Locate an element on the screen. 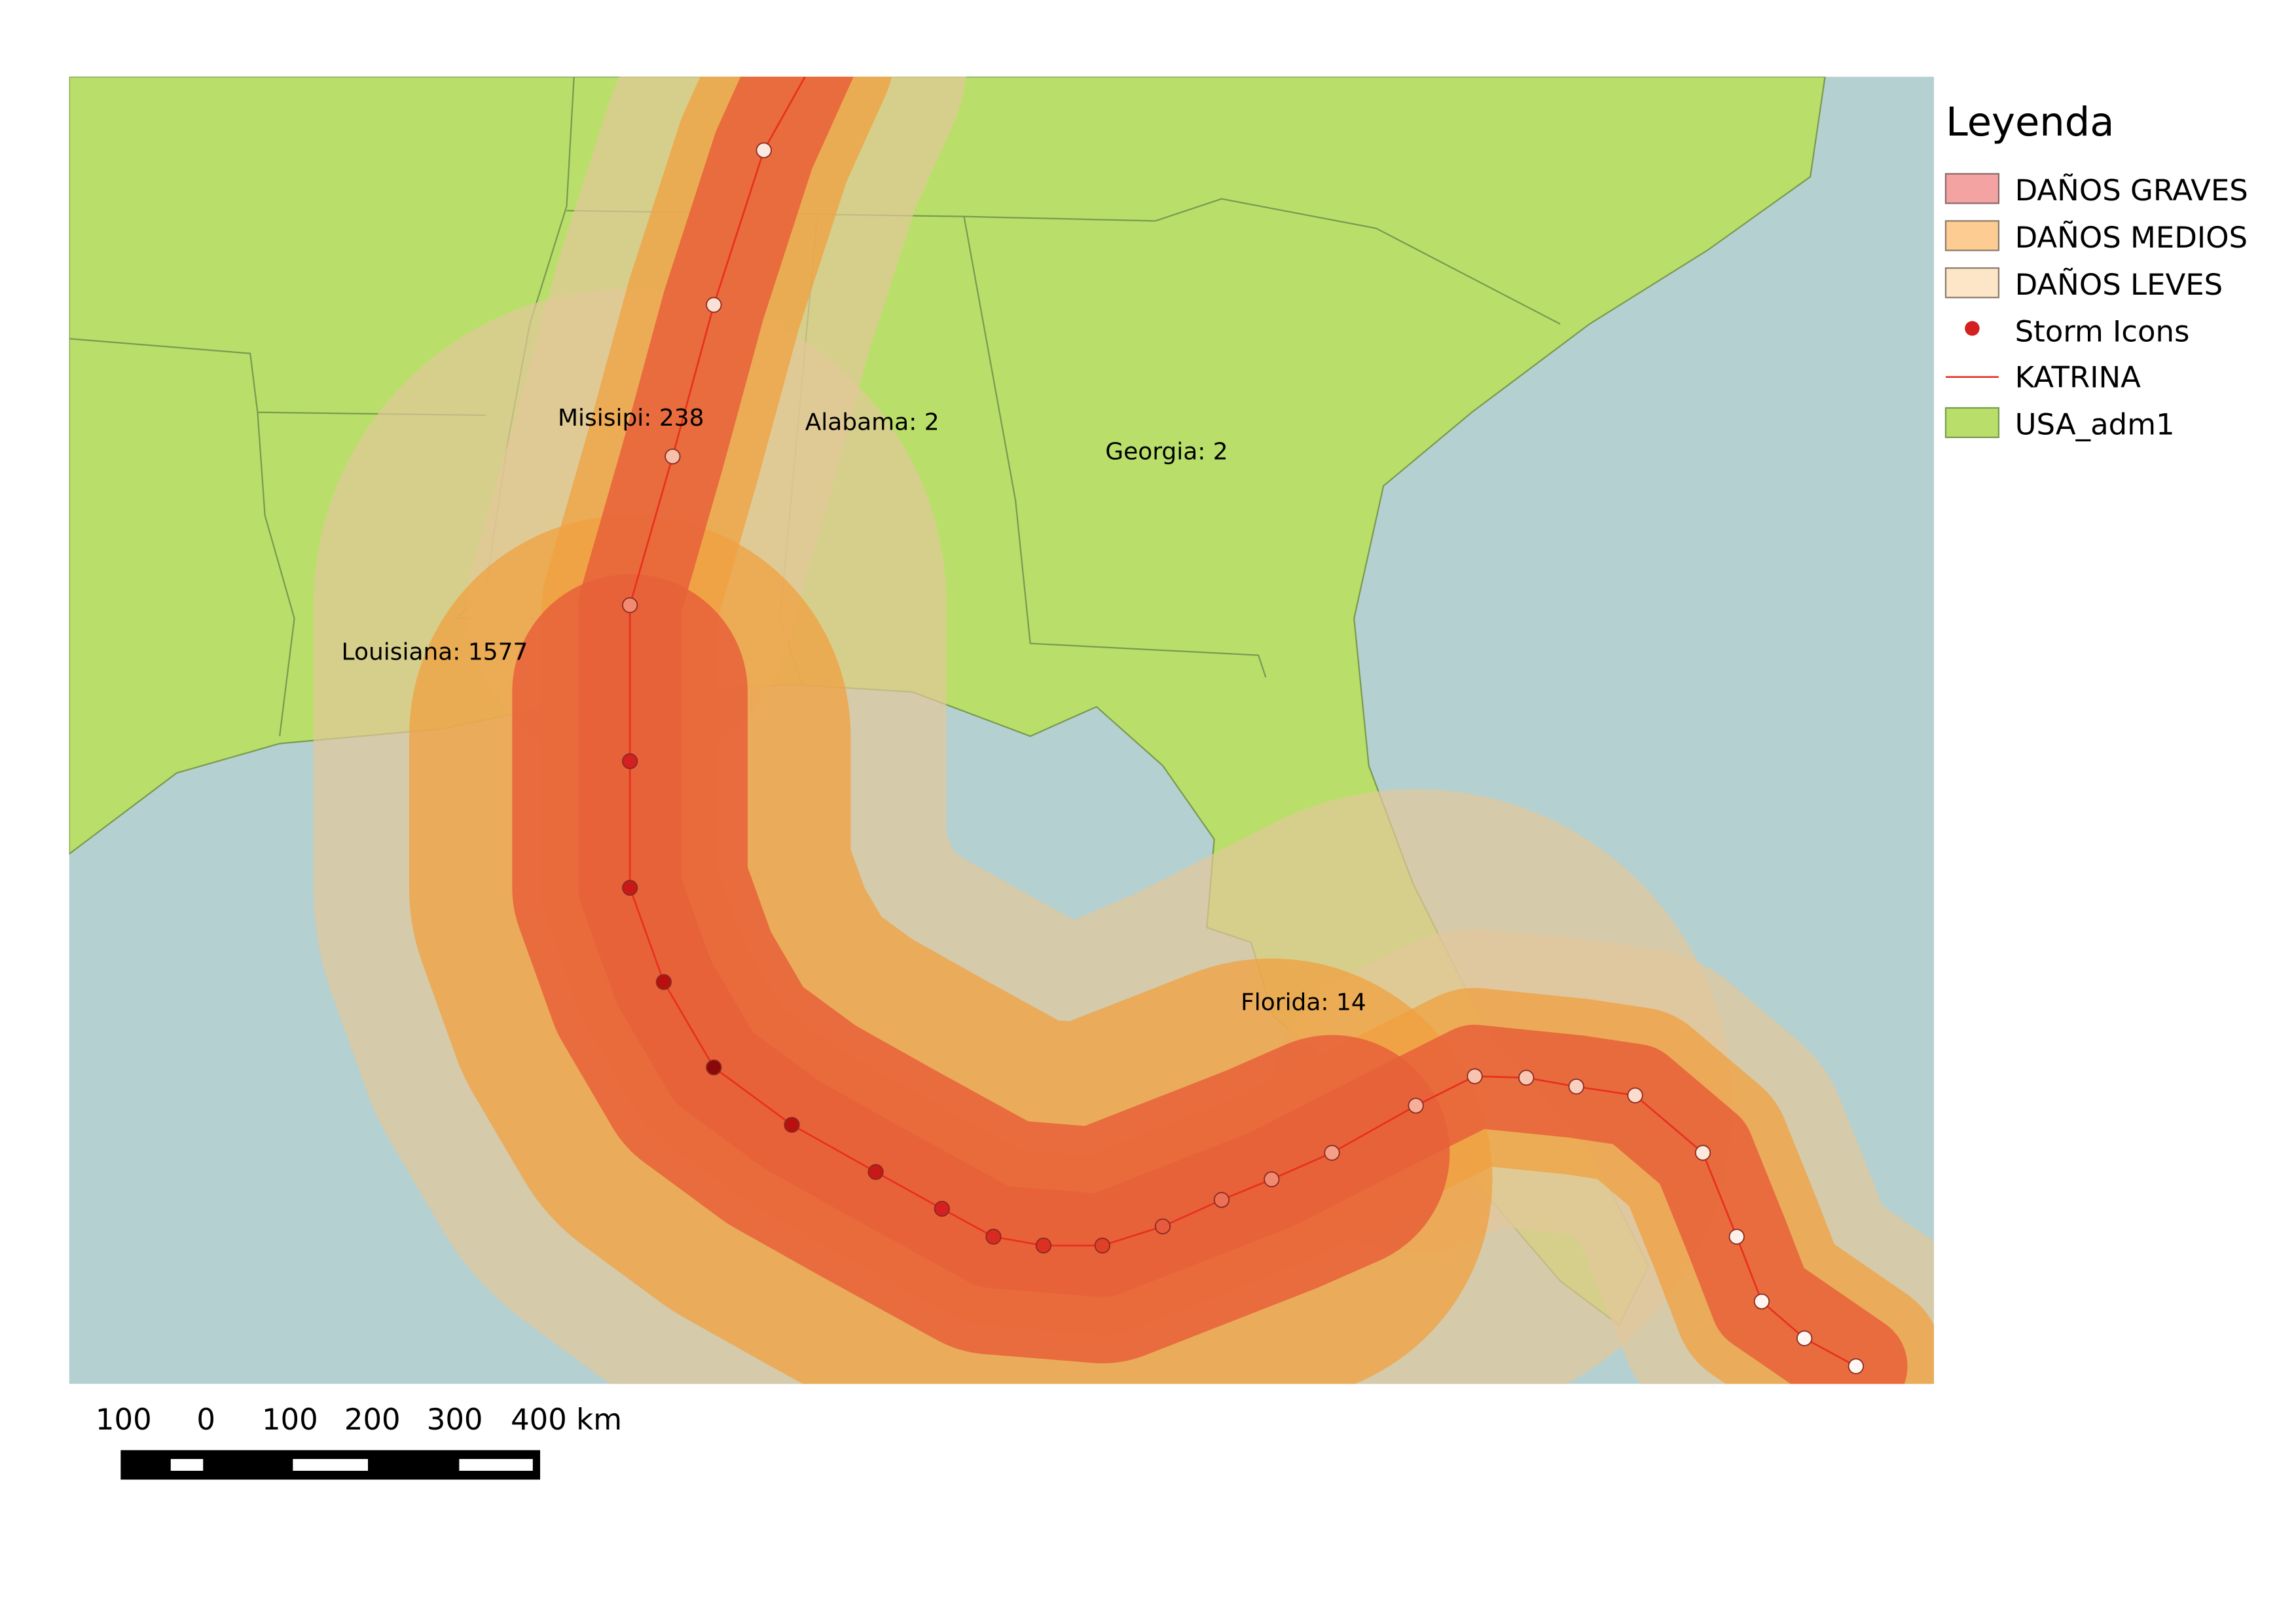 Image resolution: width=2296 pixels, height=1624 pixels. scale-label: 400 km is located at coordinates (566, 1419).